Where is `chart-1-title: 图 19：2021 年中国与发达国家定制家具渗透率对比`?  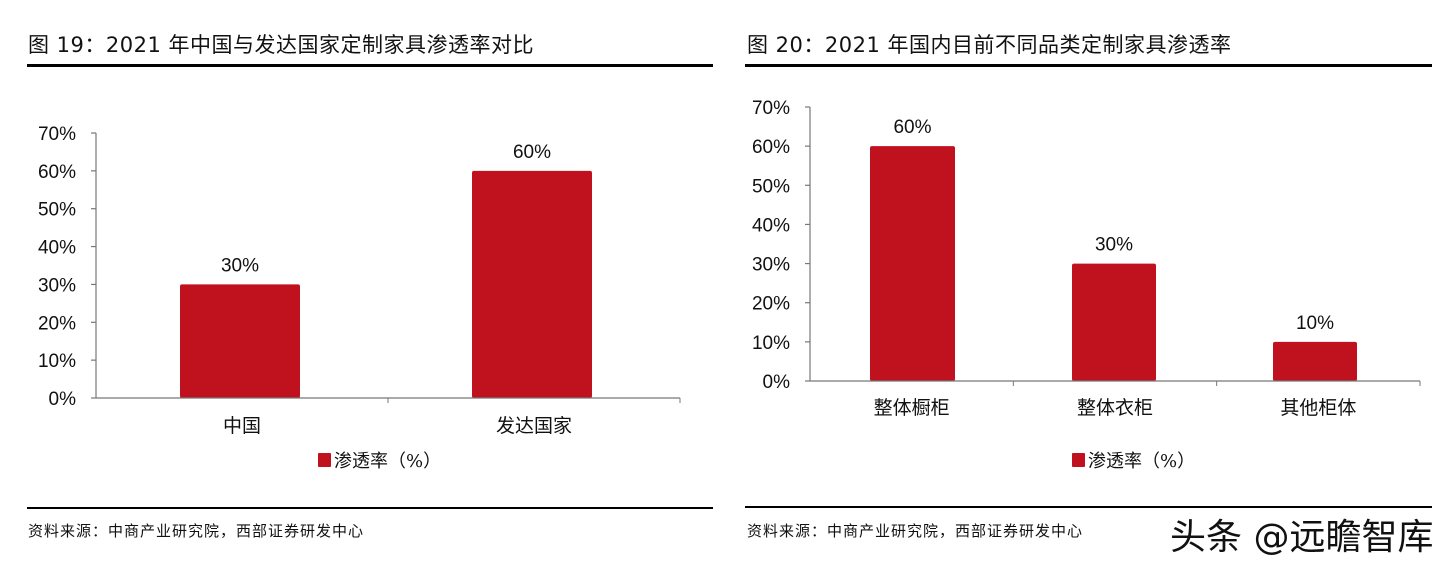 chart-1-title: 图 19：2021 年中国与发达国家定制家具渗透率对比 is located at coordinates (281, 45).